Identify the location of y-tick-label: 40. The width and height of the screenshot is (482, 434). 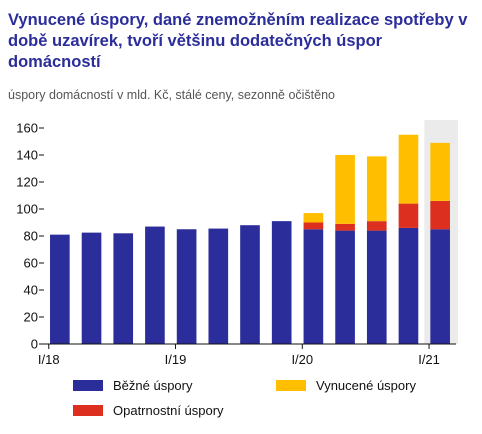
(31, 290).